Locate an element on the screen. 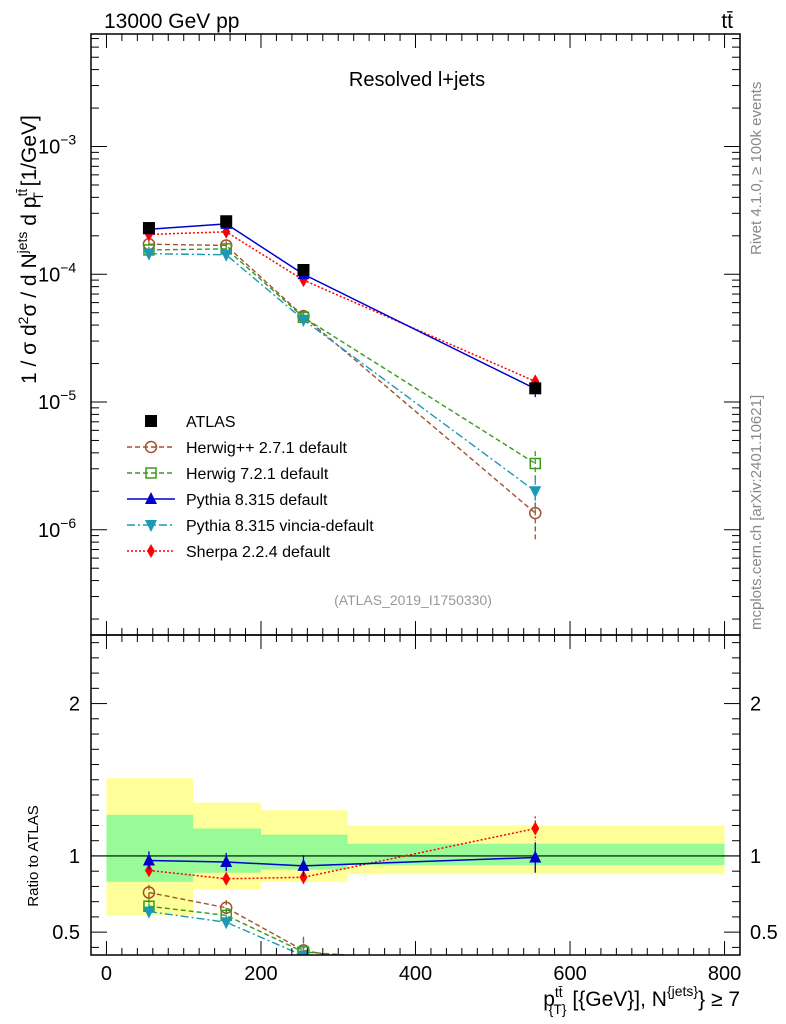 The height and width of the screenshot is (1024, 786). legend-item-sherpa: Sherpa 2.2.4 default is located at coordinates (229, 552).